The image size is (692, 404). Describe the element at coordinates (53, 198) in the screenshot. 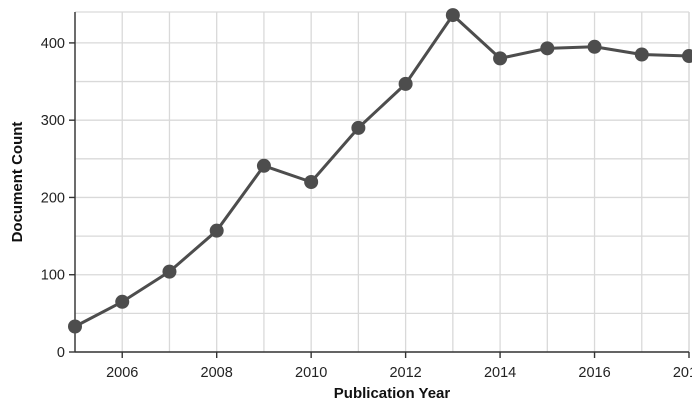

I see `y-tick-label: 200` at that location.